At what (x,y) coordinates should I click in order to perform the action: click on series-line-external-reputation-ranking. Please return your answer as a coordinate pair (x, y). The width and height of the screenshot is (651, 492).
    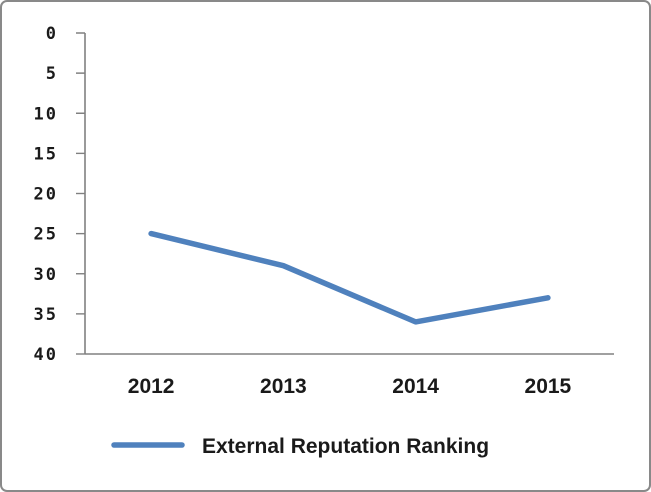
    Looking at the image, I should click on (349, 277).